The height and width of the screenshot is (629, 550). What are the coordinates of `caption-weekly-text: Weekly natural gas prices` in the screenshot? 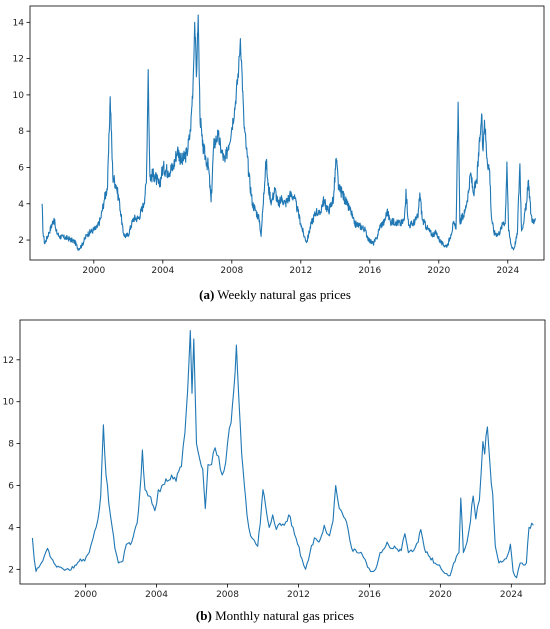 It's located at (282, 294).